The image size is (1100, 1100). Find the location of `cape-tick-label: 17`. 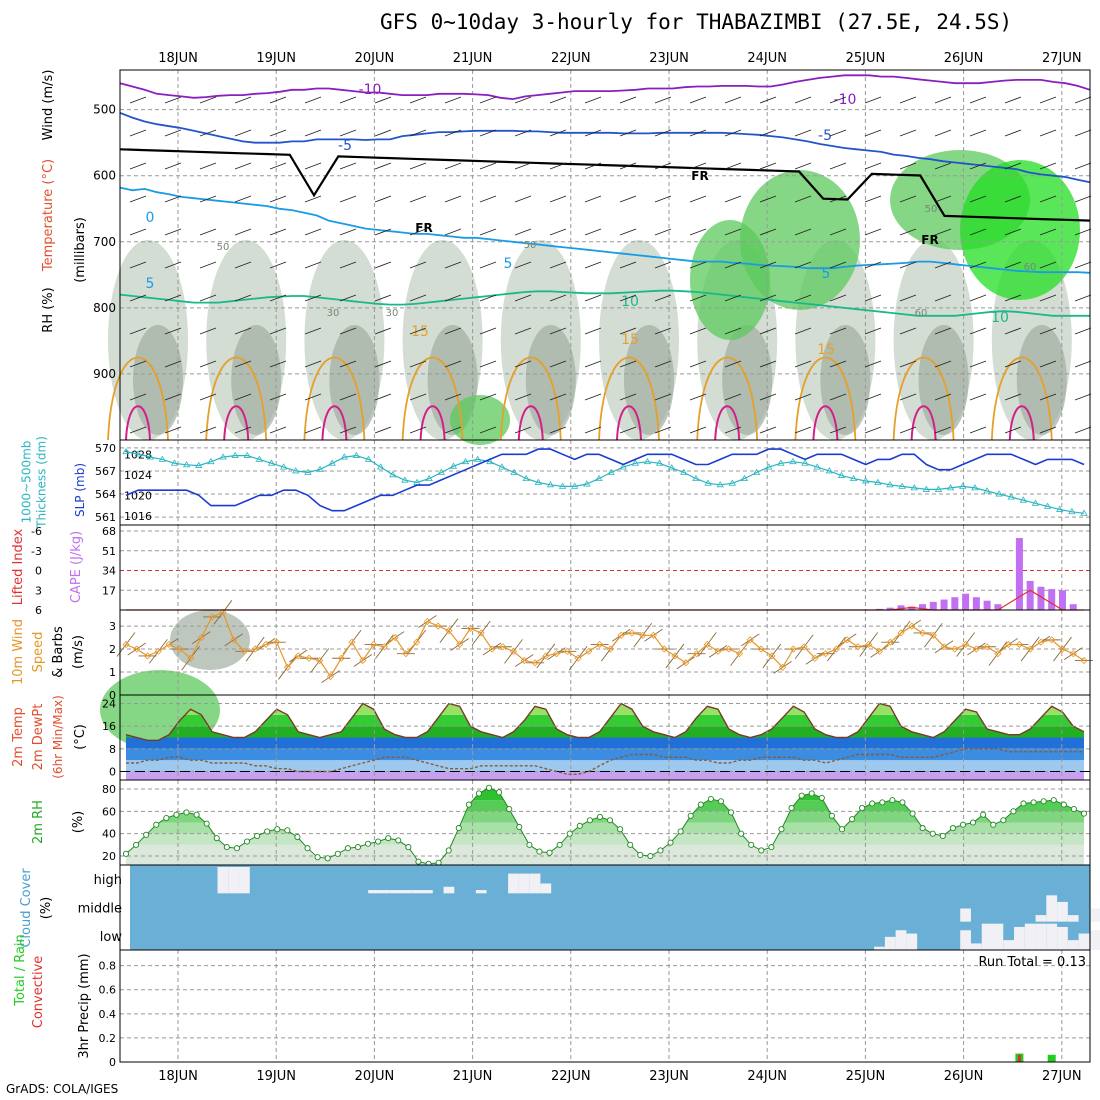

cape-tick-label: 17 is located at coordinates (109, 590).